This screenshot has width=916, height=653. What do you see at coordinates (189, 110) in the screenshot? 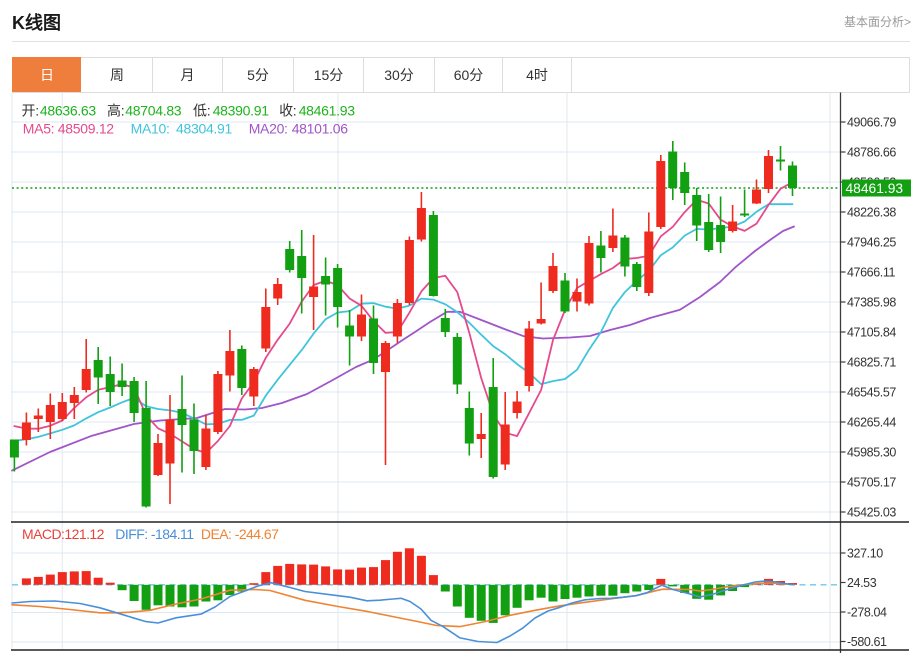
I see `svg-text:开:48636.63高:48704.83低:48390.91: 开:48636.63 高:48704.83 低: 48390.91 收: 48461.93` at bounding box center [189, 110].